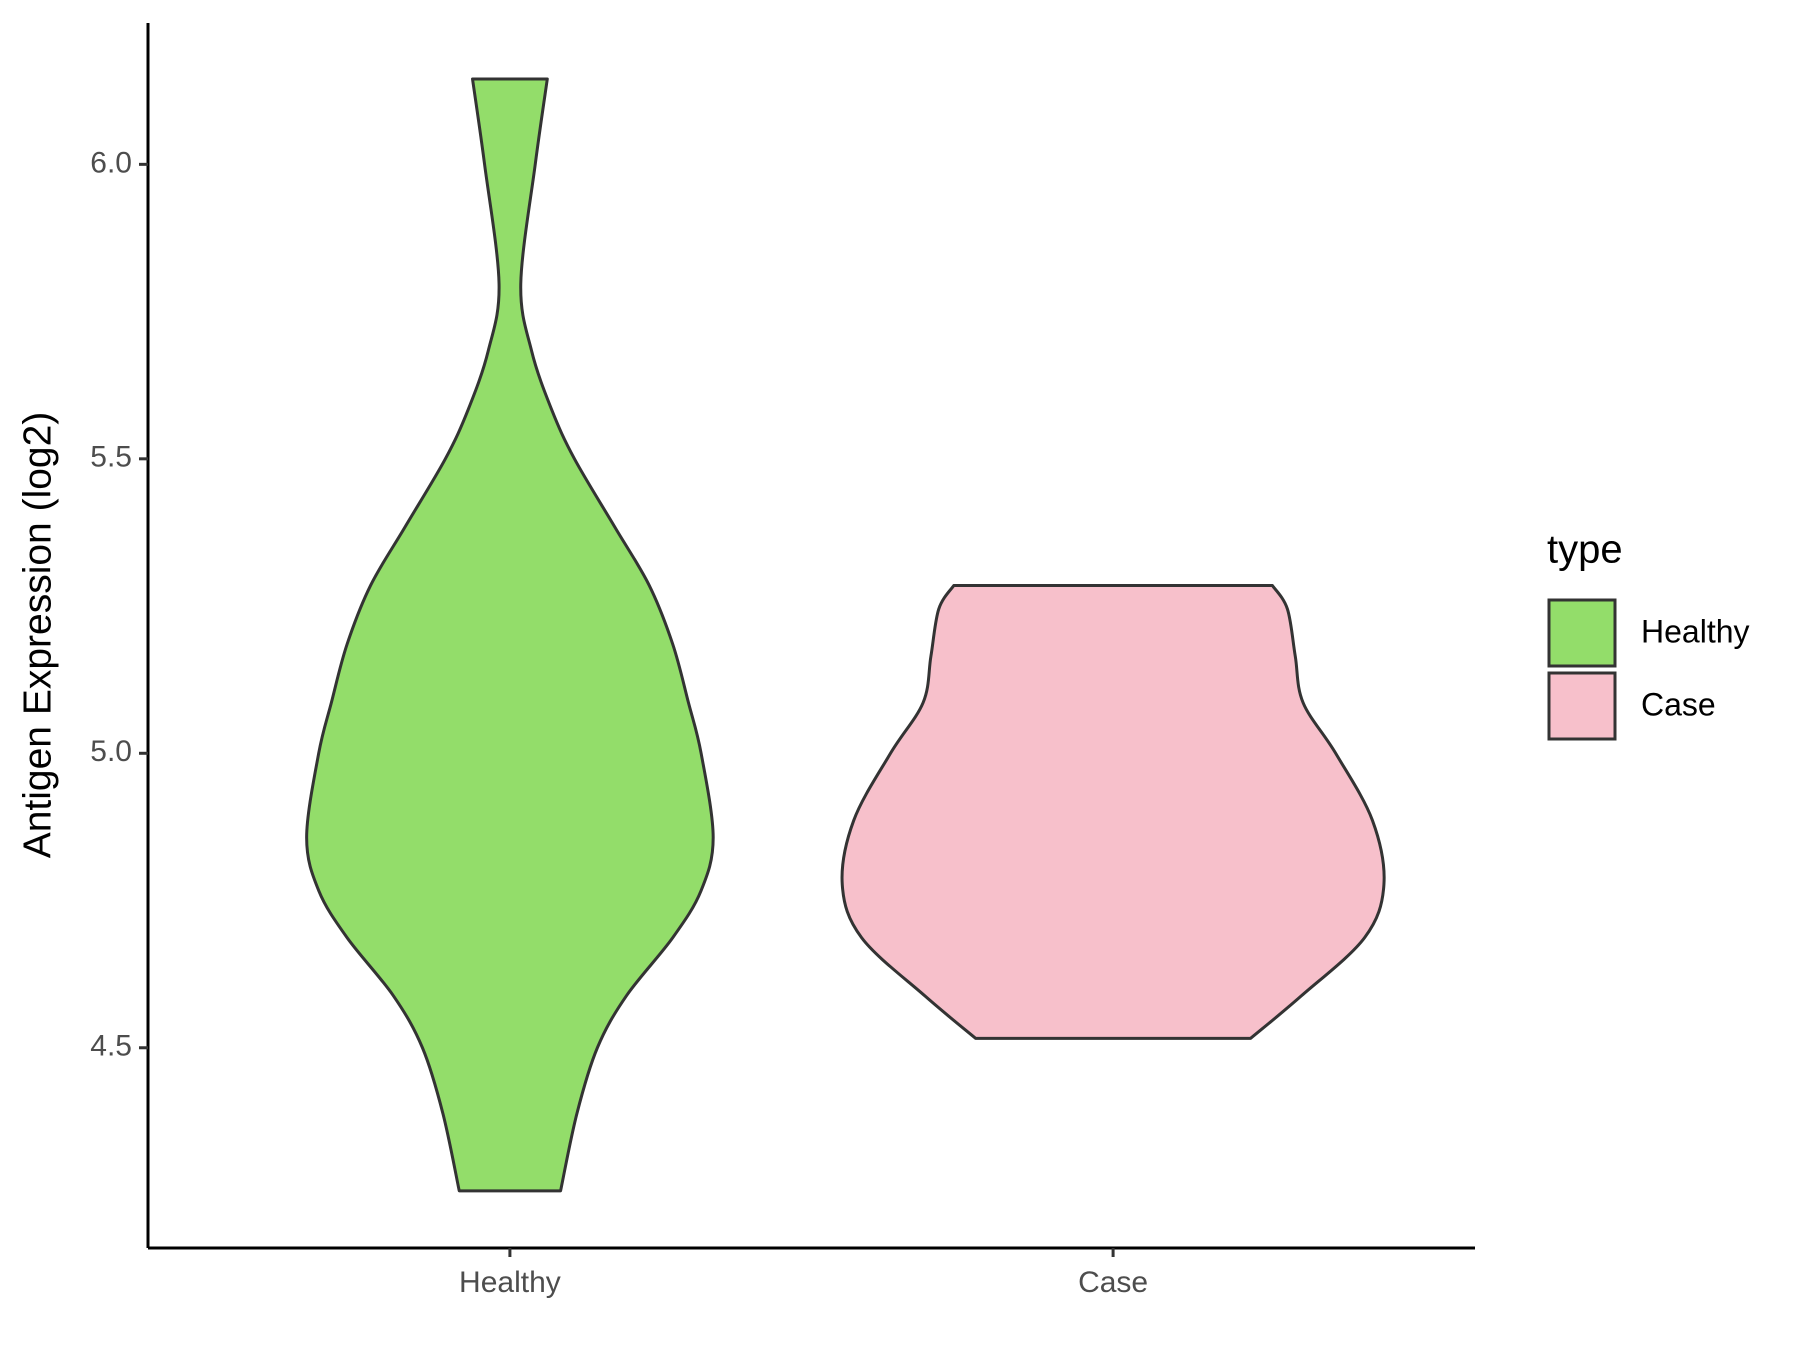  Describe the element at coordinates (1113, 1282) in the screenshot. I see `x-tick-label: Case` at that location.